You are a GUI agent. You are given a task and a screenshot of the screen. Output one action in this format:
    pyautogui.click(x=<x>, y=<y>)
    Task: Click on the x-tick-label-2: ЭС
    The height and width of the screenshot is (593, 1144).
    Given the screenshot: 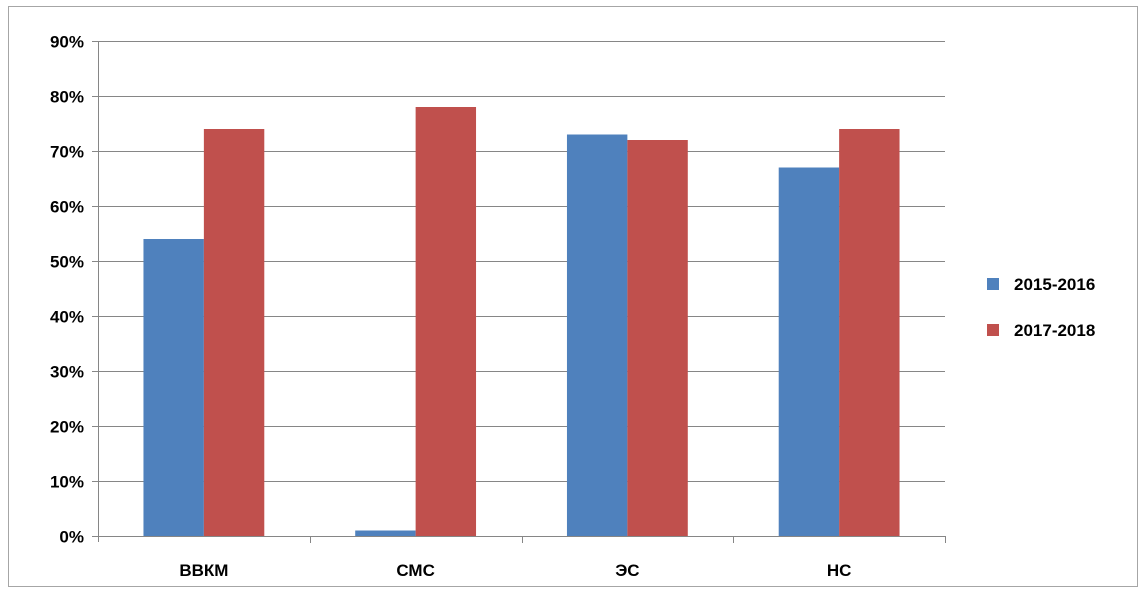 What is the action you would take?
    pyautogui.click(x=627, y=570)
    